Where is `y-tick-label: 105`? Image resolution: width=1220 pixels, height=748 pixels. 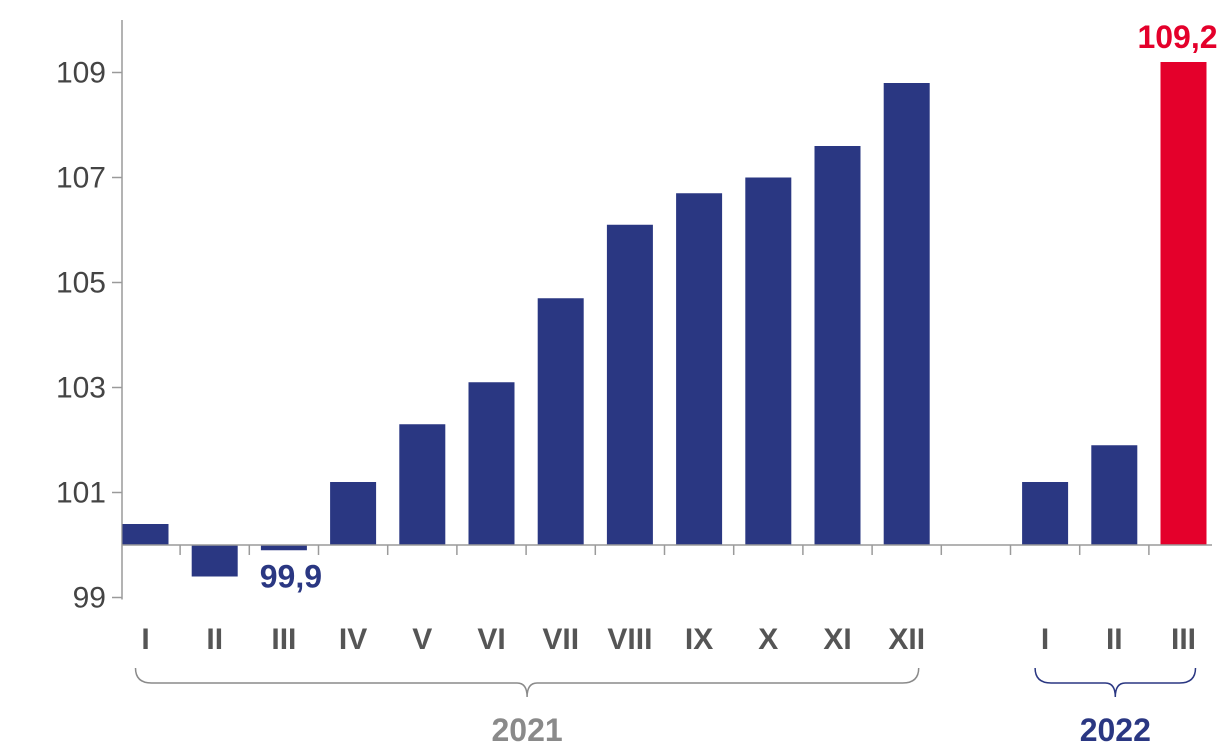
y-tick-label: 105 is located at coordinates (81, 283).